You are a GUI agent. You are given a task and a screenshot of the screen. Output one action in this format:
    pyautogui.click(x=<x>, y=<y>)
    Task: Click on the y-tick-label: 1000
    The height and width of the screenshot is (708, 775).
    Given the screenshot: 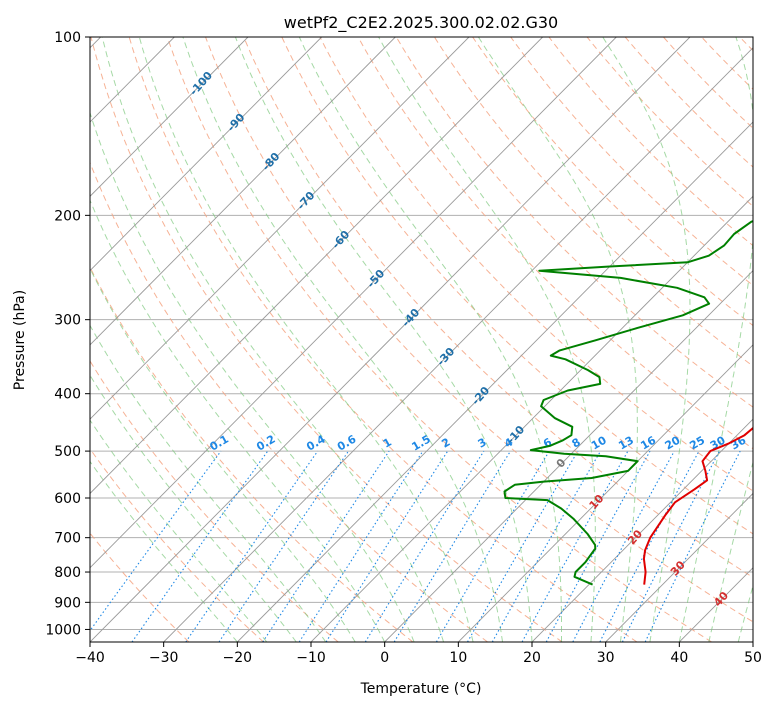 What is the action you would take?
    pyautogui.click(x=63, y=630)
    